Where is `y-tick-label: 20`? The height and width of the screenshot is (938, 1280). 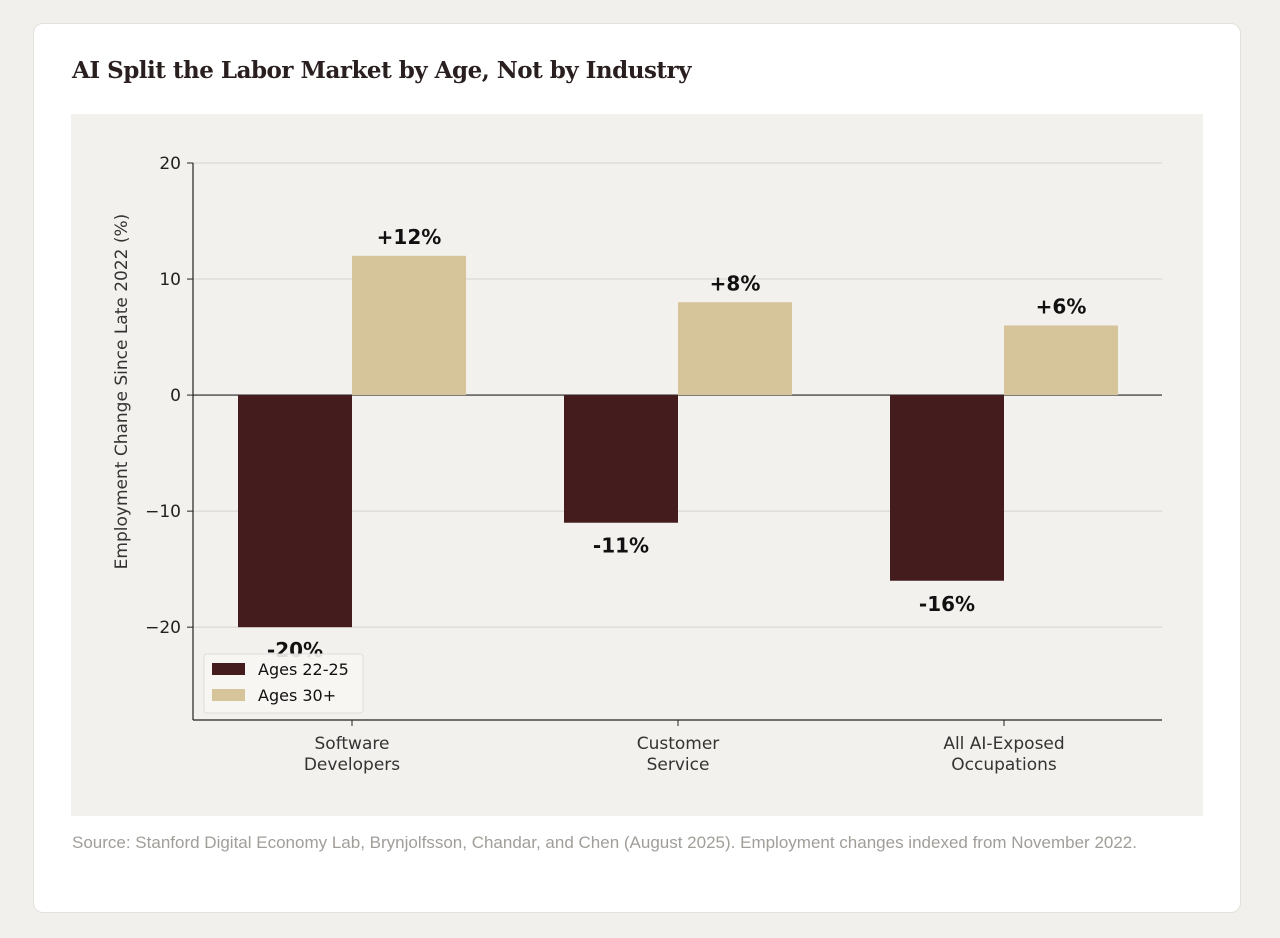
y-tick-label: 20 is located at coordinates (170, 164).